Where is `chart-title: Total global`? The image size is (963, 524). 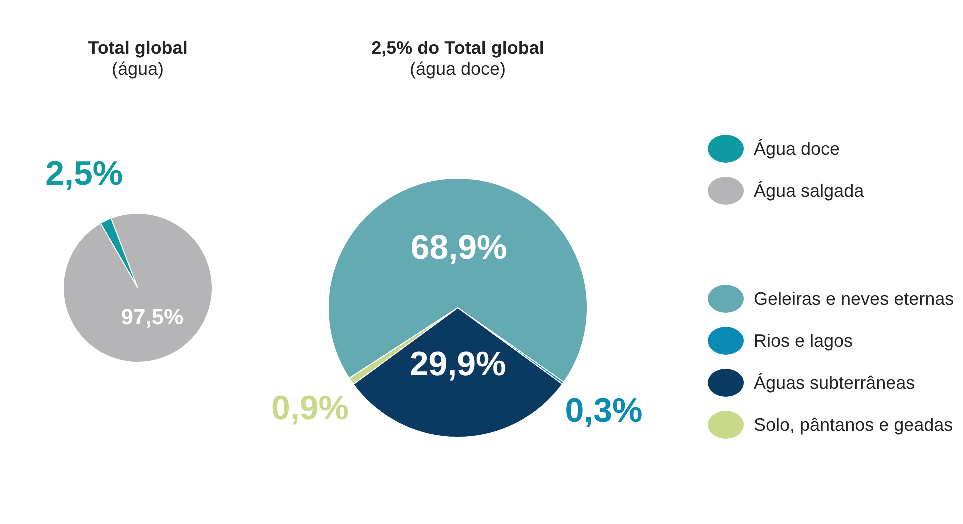
chart-title: Total global is located at coordinates (138, 48).